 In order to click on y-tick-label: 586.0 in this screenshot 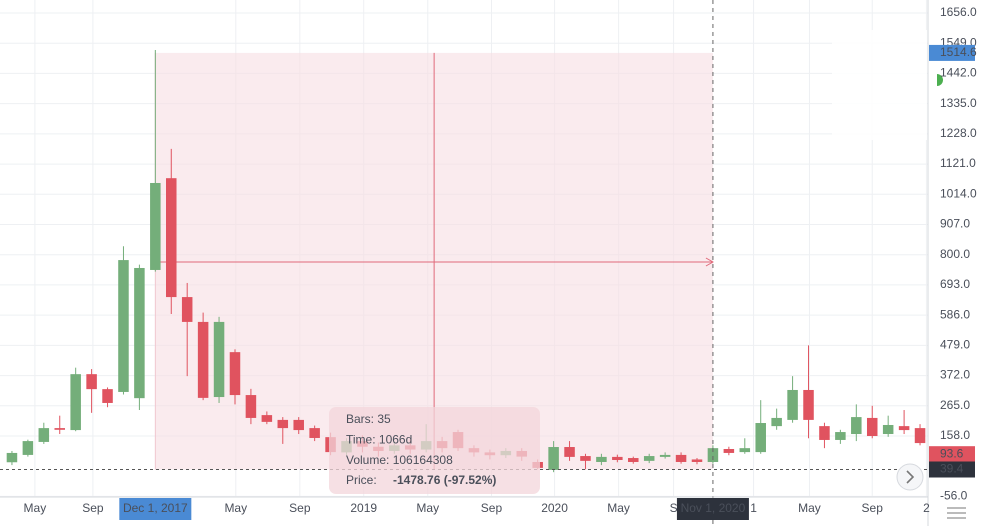, I will do `click(955, 314)`.